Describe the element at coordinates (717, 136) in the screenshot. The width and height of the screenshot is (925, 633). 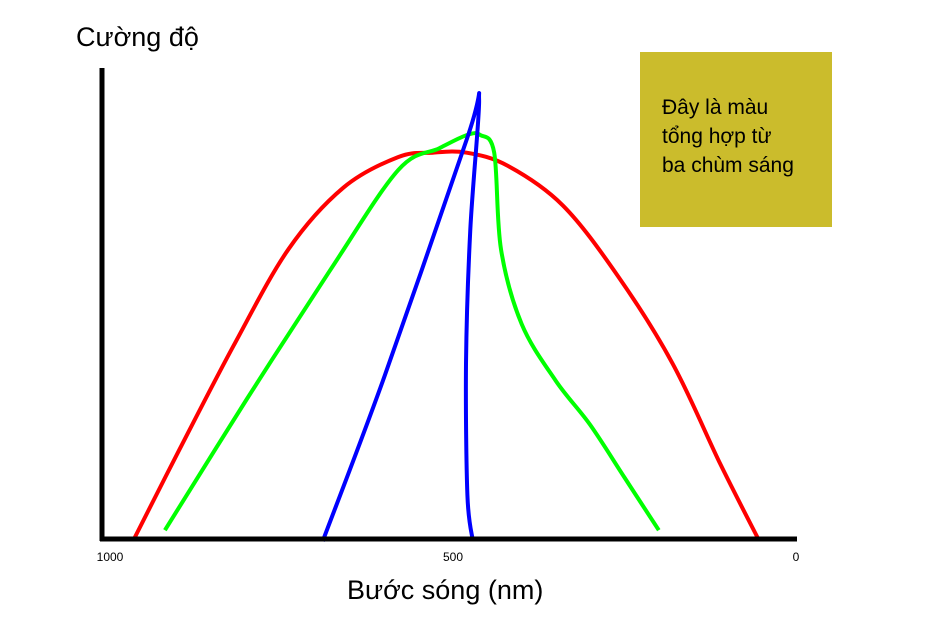
I see `annotation-line-2: tổng hợp từ` at that location.